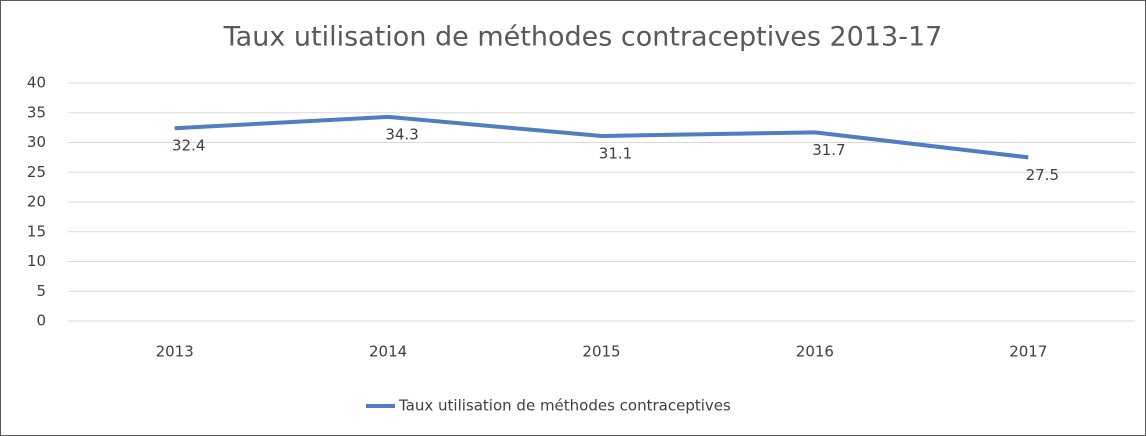 The width and height of the screenshot is (1146, 436). I want to click on data-line, so click(601, 137).